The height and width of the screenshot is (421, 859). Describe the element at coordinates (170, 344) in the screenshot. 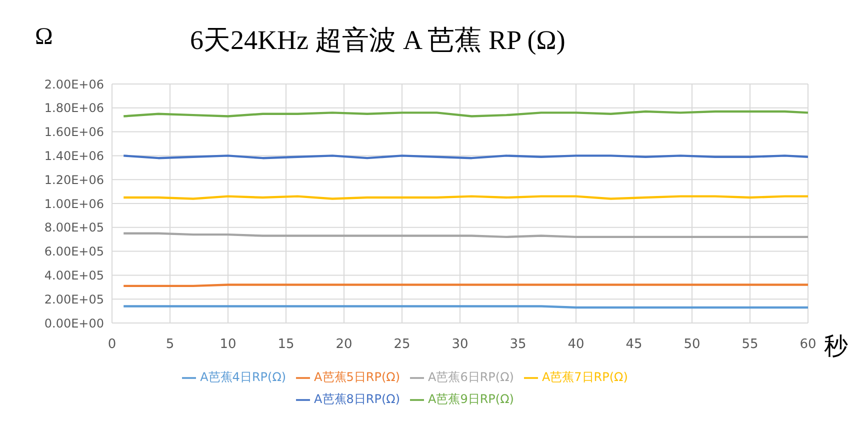

I see `x-tick-label: 5` at that location.